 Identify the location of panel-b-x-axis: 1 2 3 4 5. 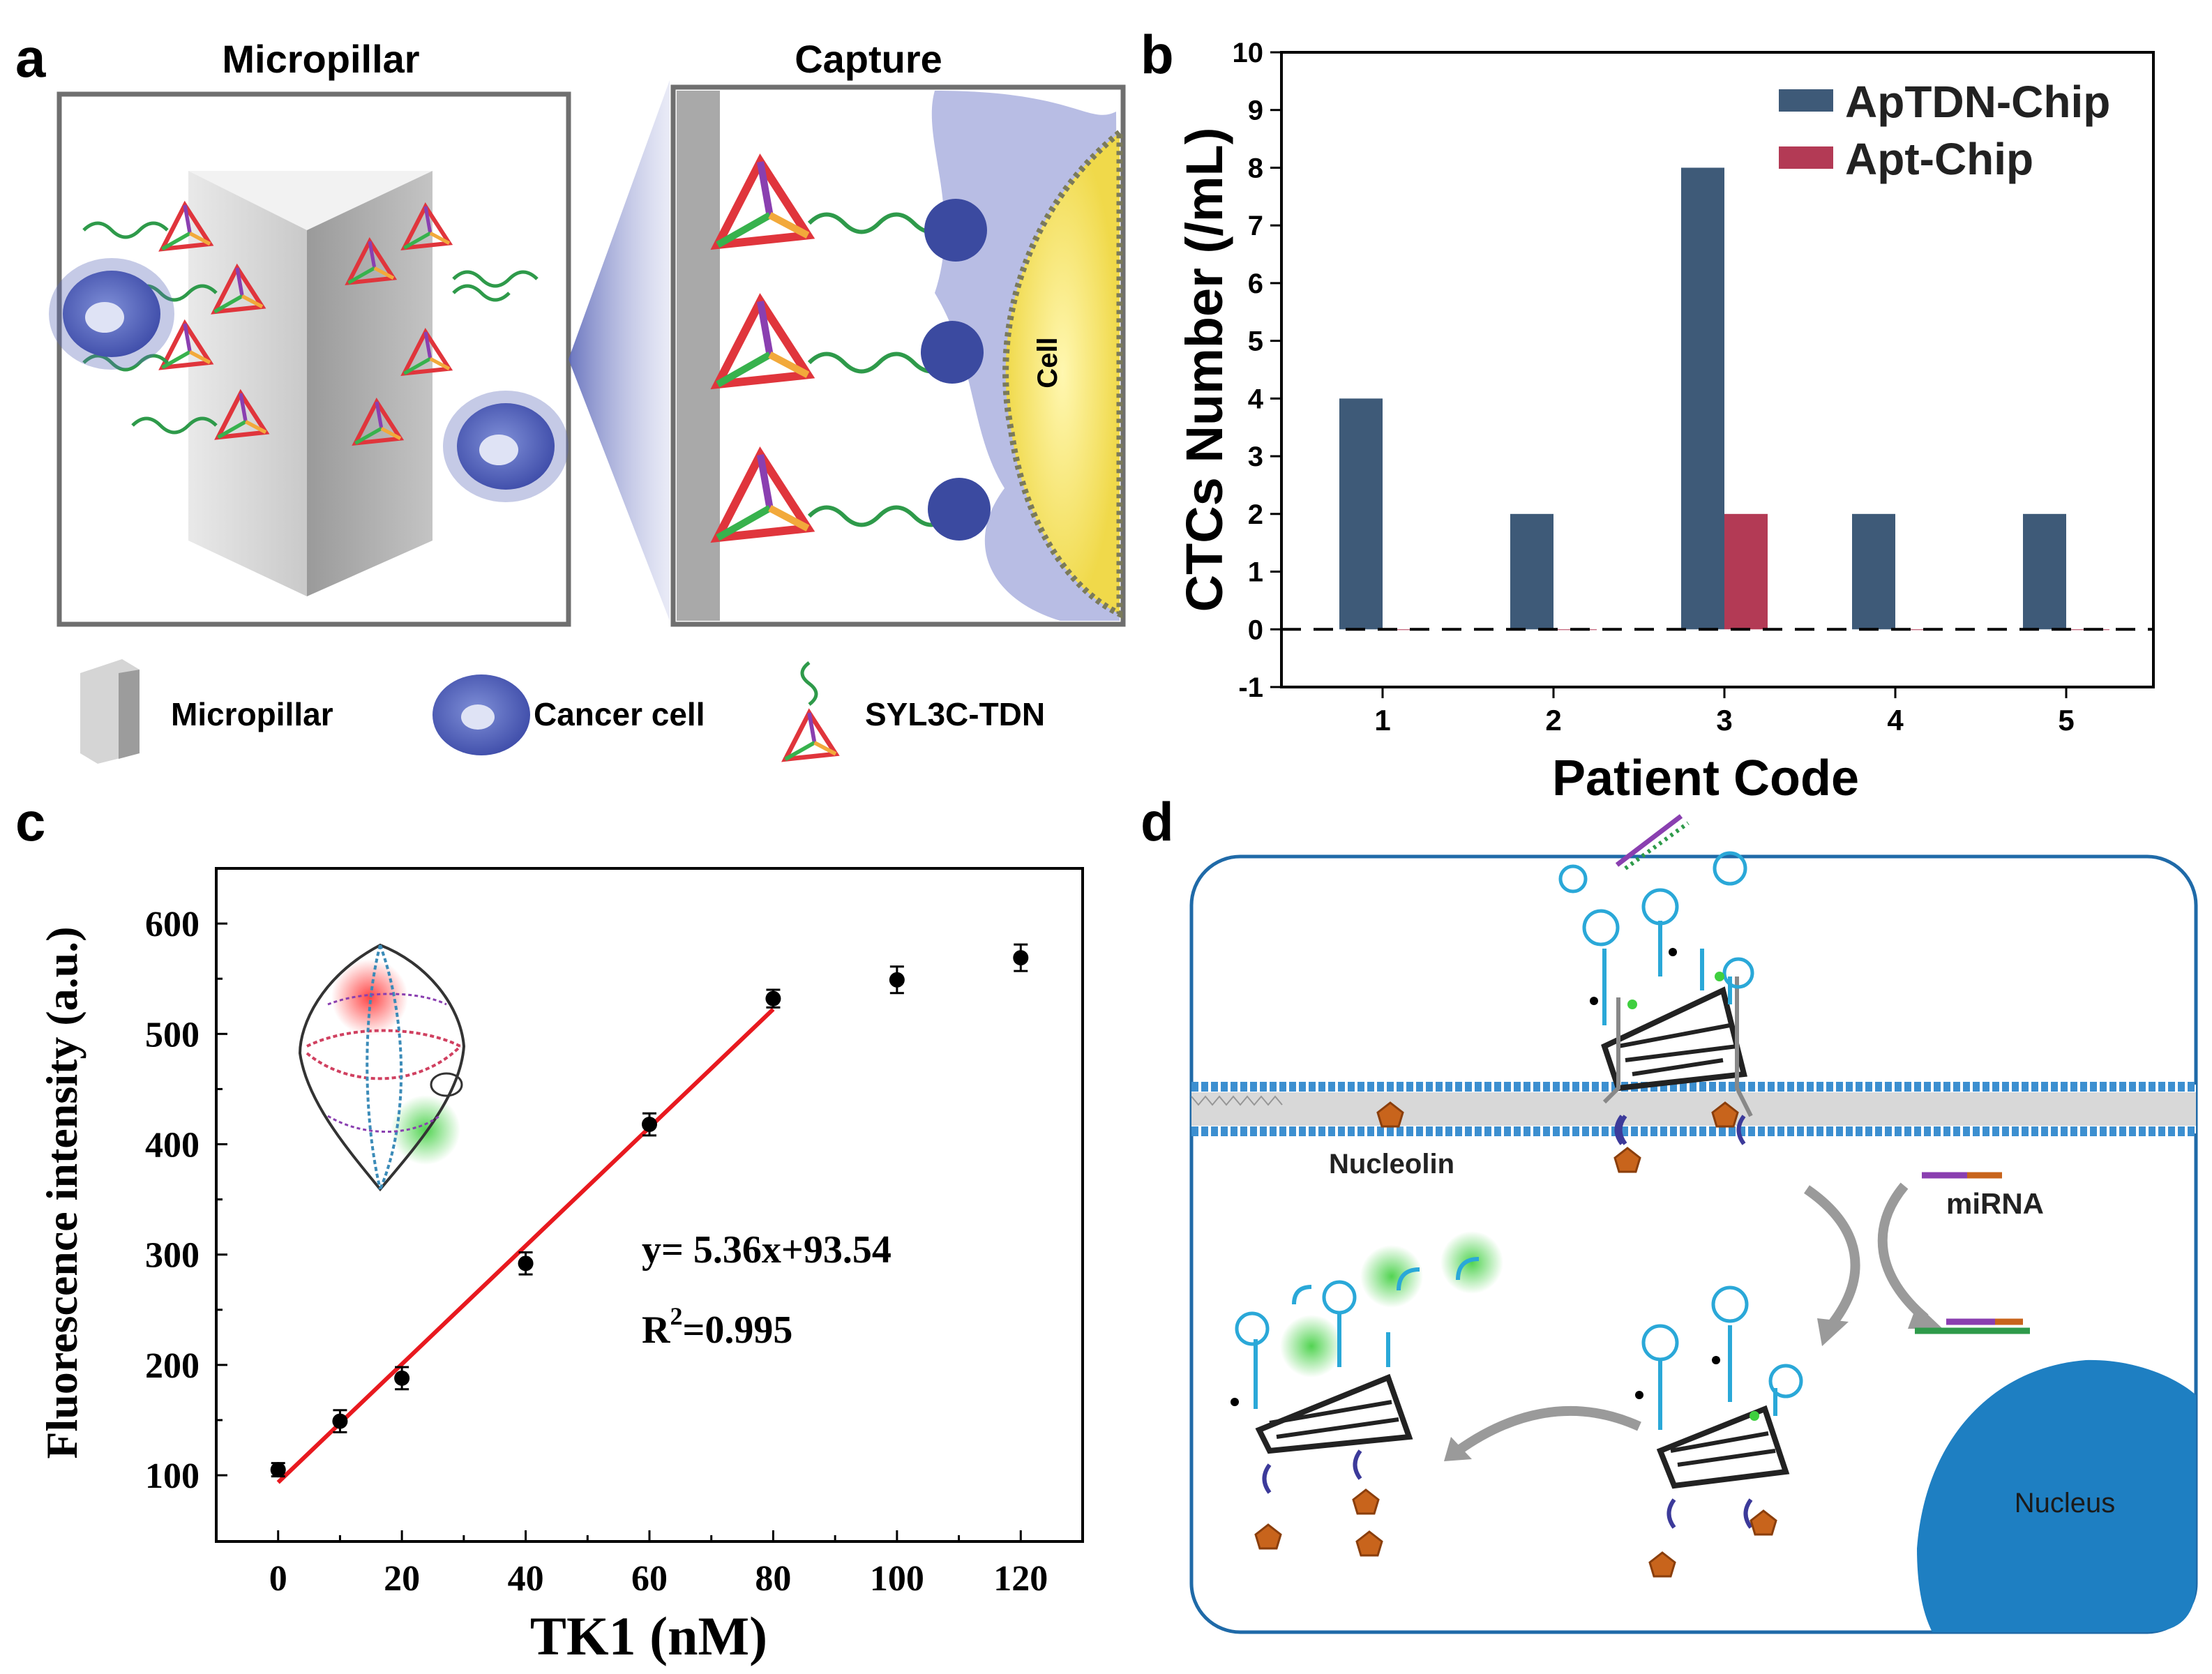
(1724, 712).